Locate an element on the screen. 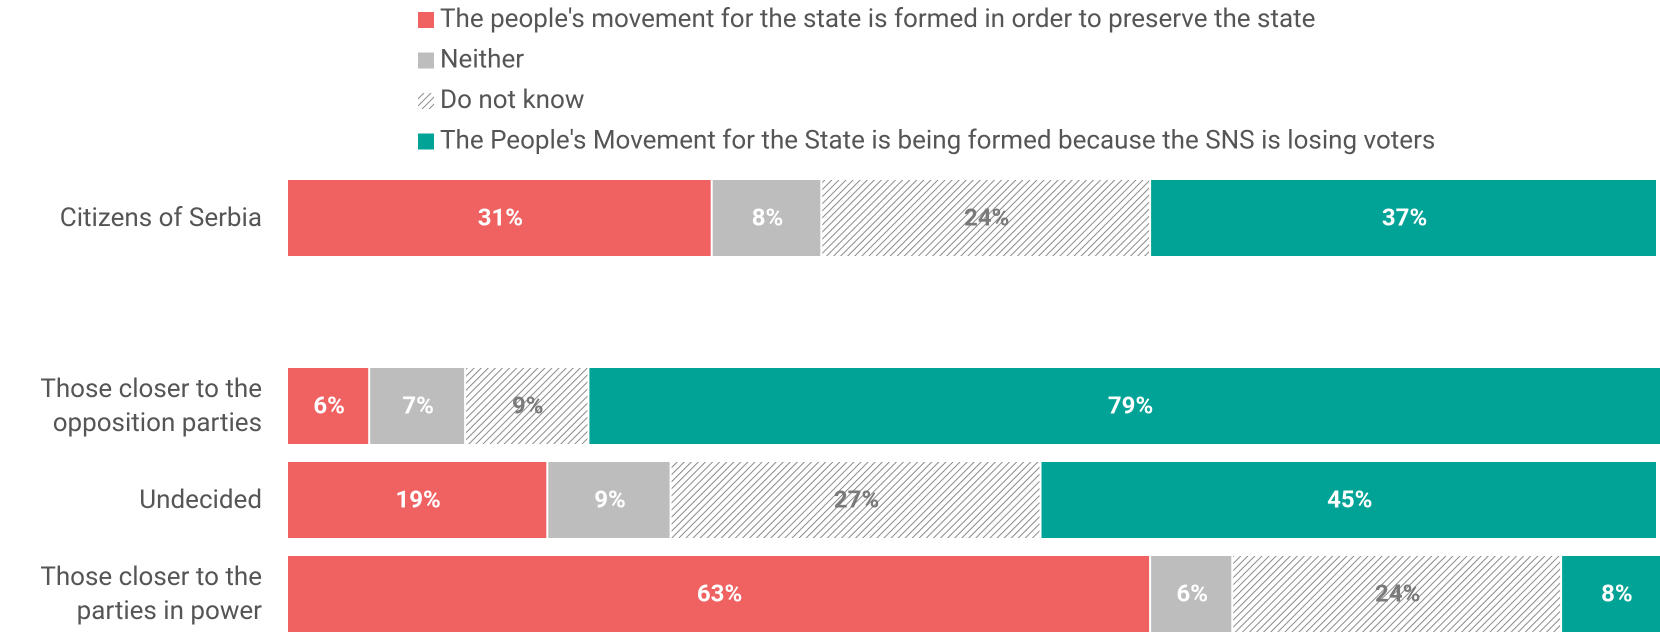 The height and width of the screenshot is (634, 1660). value-label: 45% is located at coordinates (1349, 499).